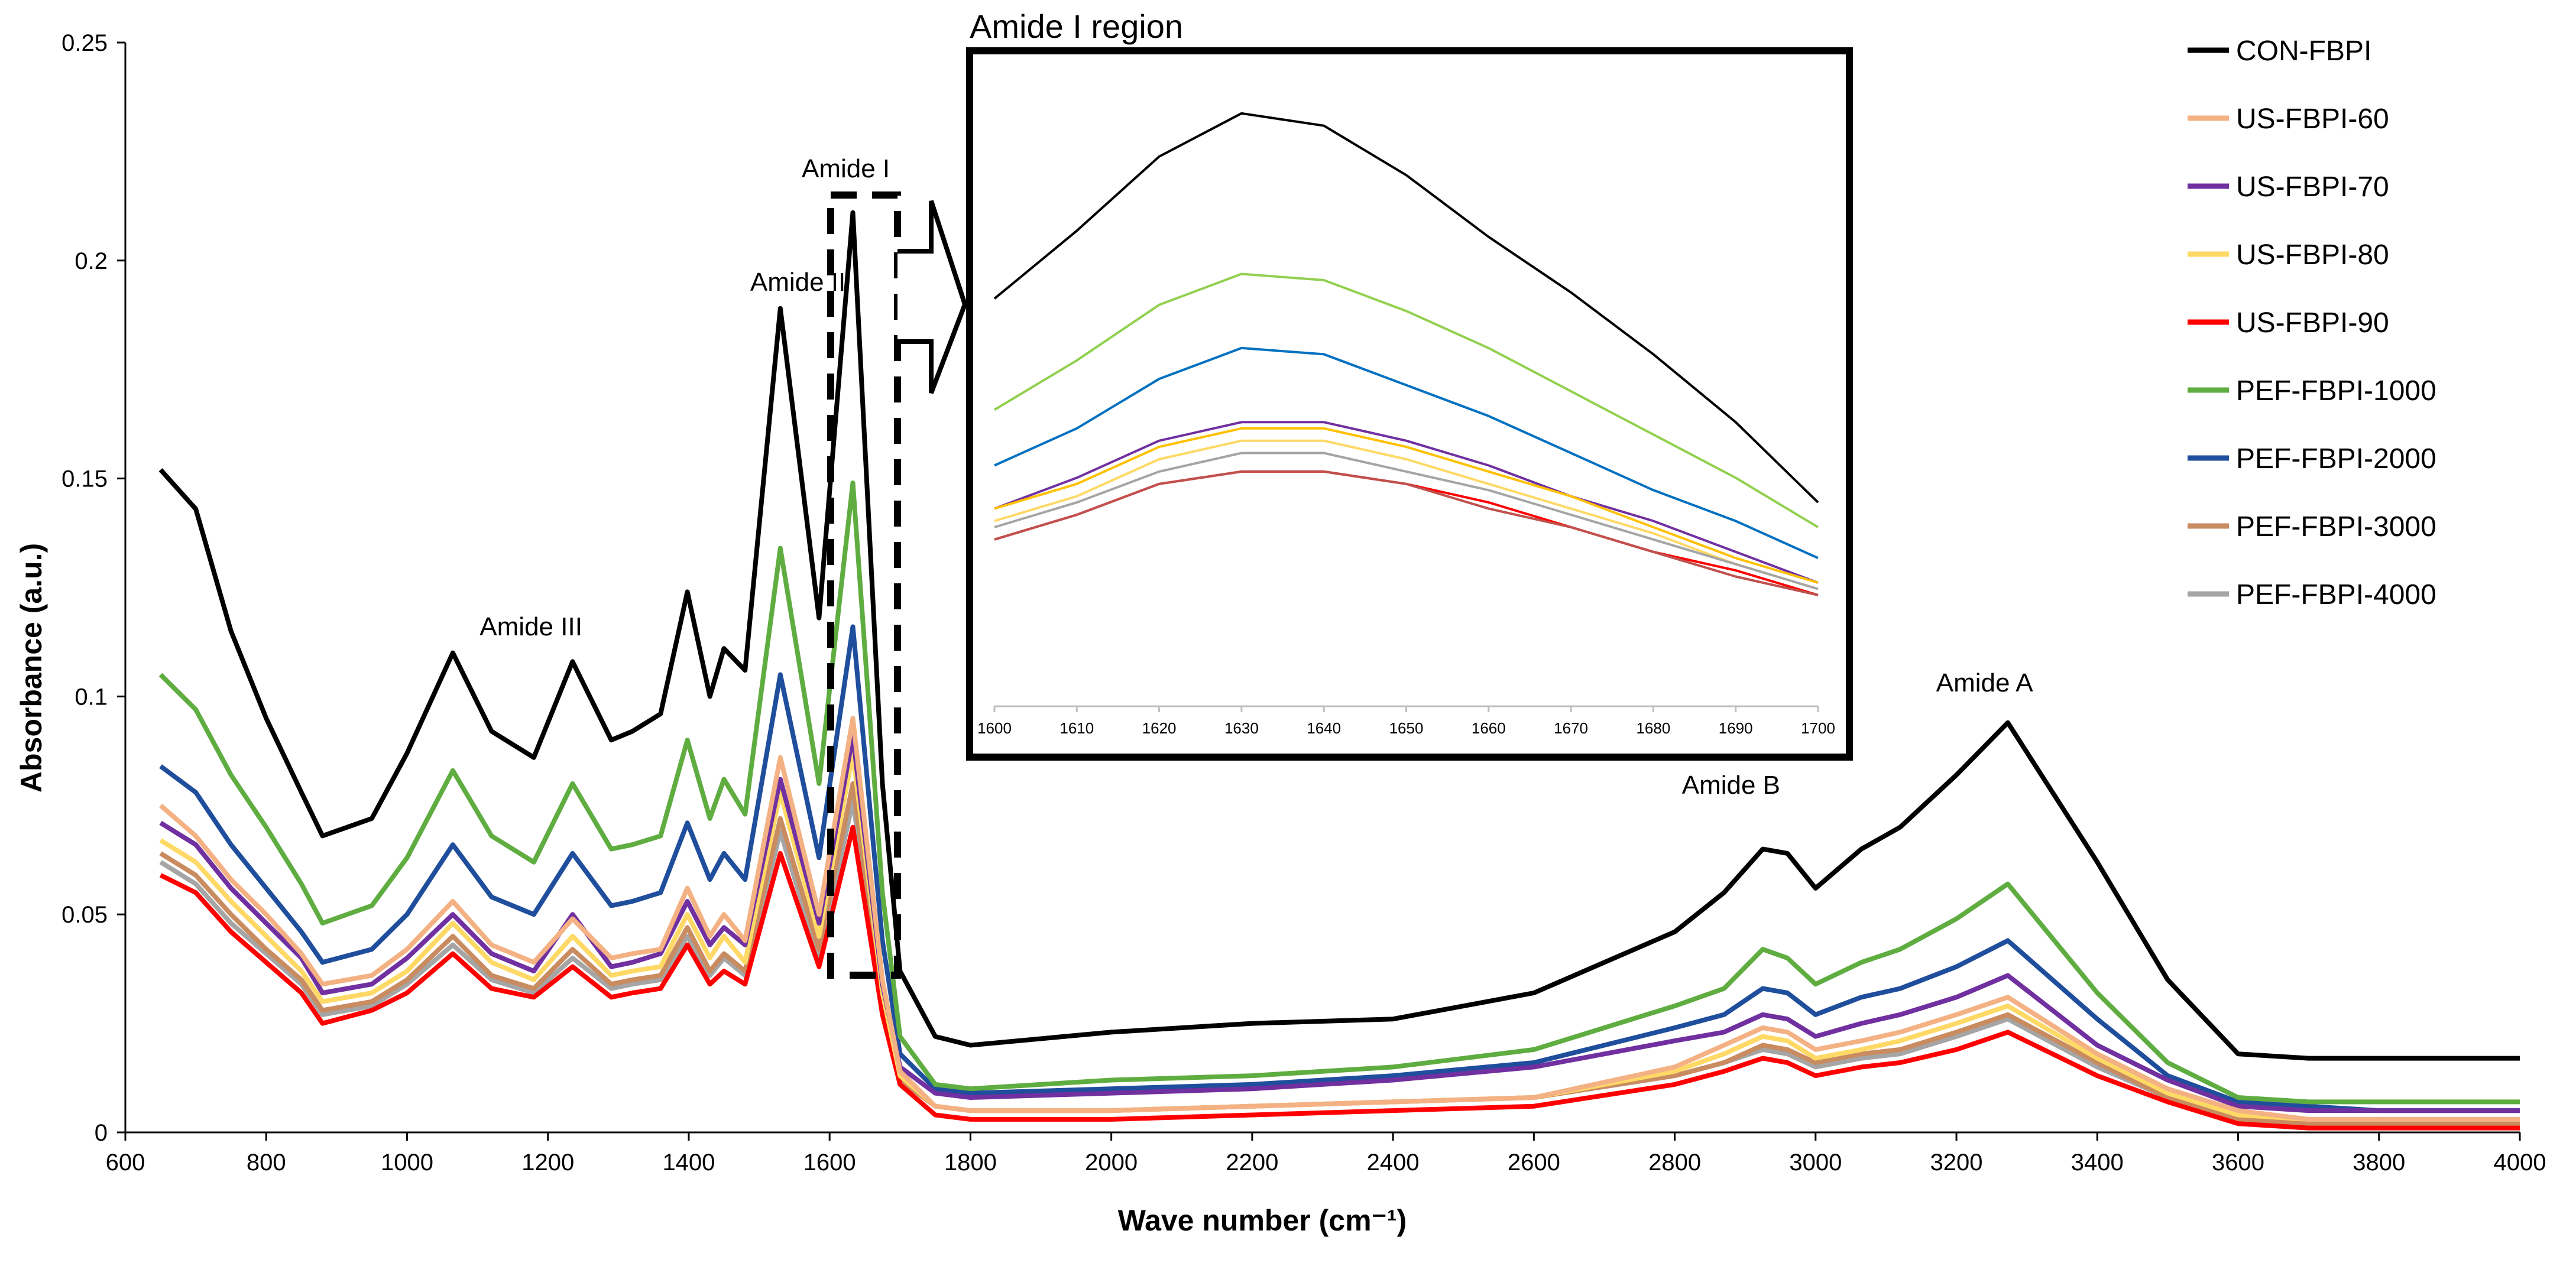 The height and width of the screenshot is (1263, 2576). Describe the element at coordinates (84, 915) in the screenshot. I see `y-tick-label: 0.05` at that location.